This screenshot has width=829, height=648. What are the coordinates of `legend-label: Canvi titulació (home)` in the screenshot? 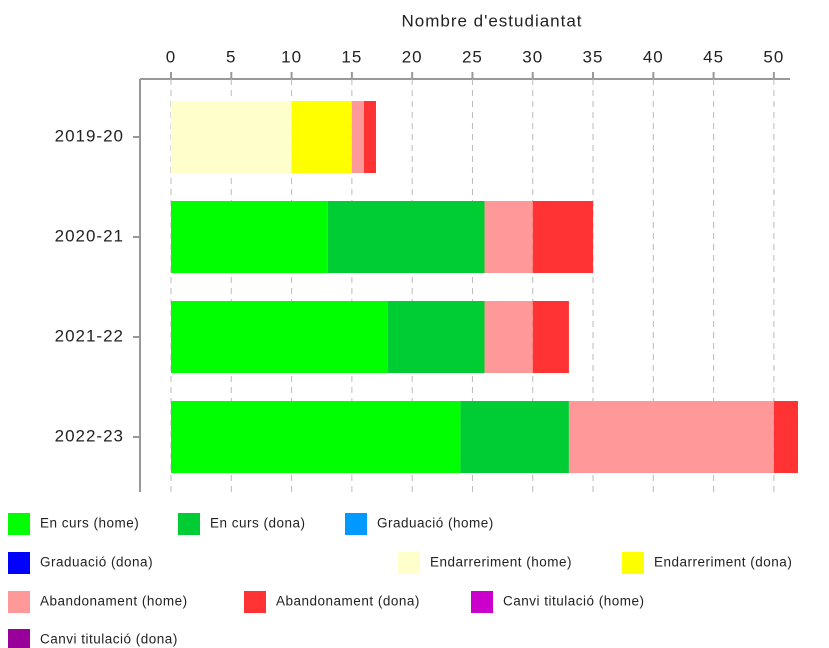 It's located at (574, 601).